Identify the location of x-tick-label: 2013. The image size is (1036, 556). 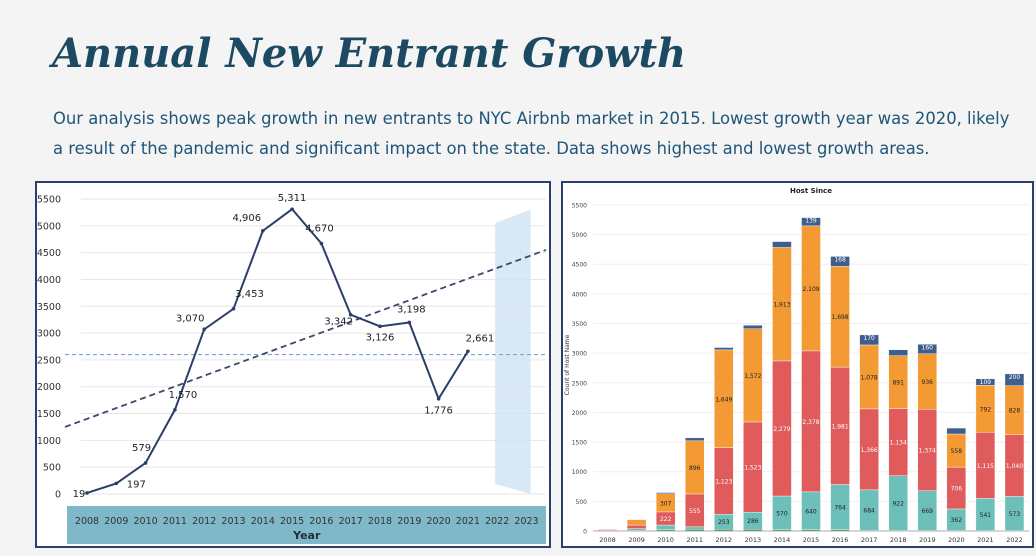
(753, 540).